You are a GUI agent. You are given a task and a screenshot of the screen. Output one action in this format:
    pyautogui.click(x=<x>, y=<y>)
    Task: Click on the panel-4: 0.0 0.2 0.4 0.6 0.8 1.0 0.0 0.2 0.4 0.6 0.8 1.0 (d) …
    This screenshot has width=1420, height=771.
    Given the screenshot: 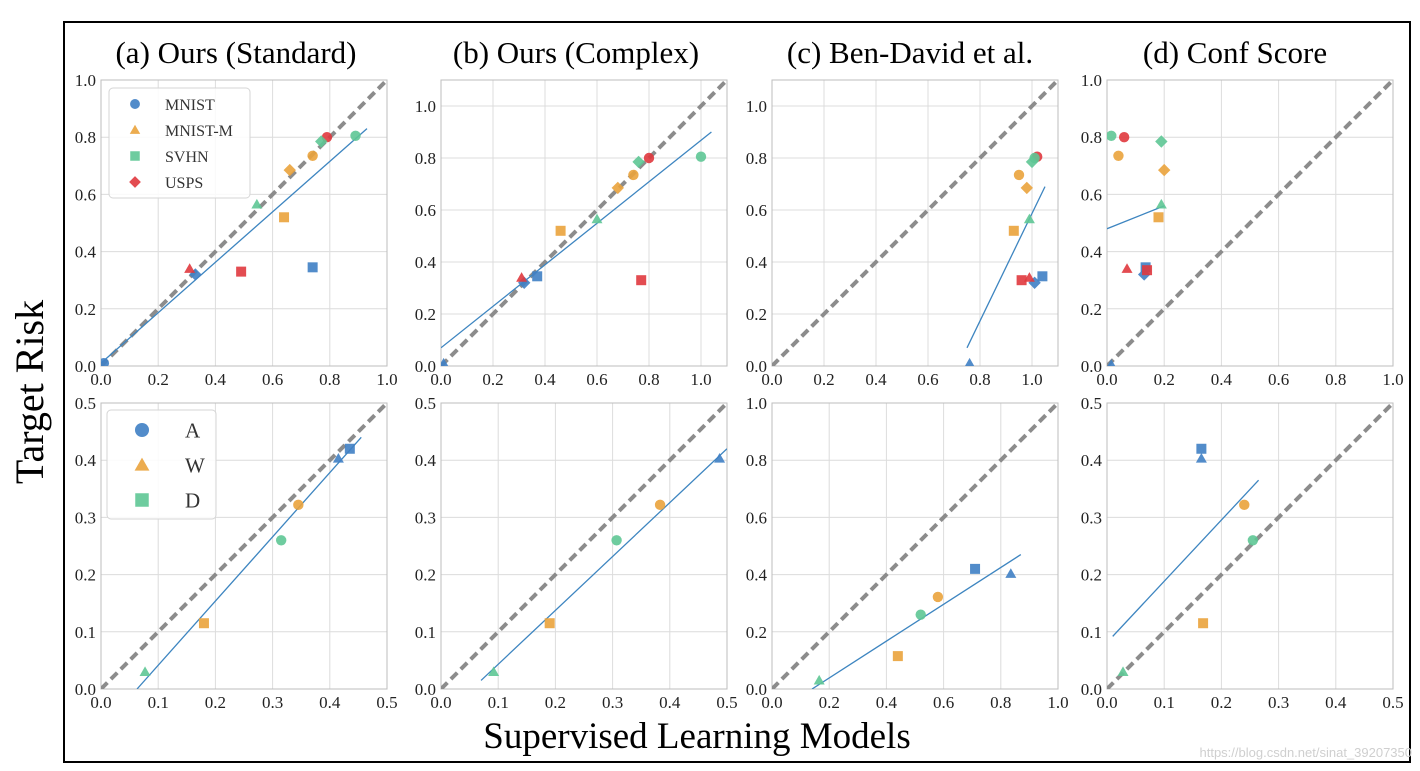 What is the action you would take?
    pyautogui.click(x=1242, y=212)
    